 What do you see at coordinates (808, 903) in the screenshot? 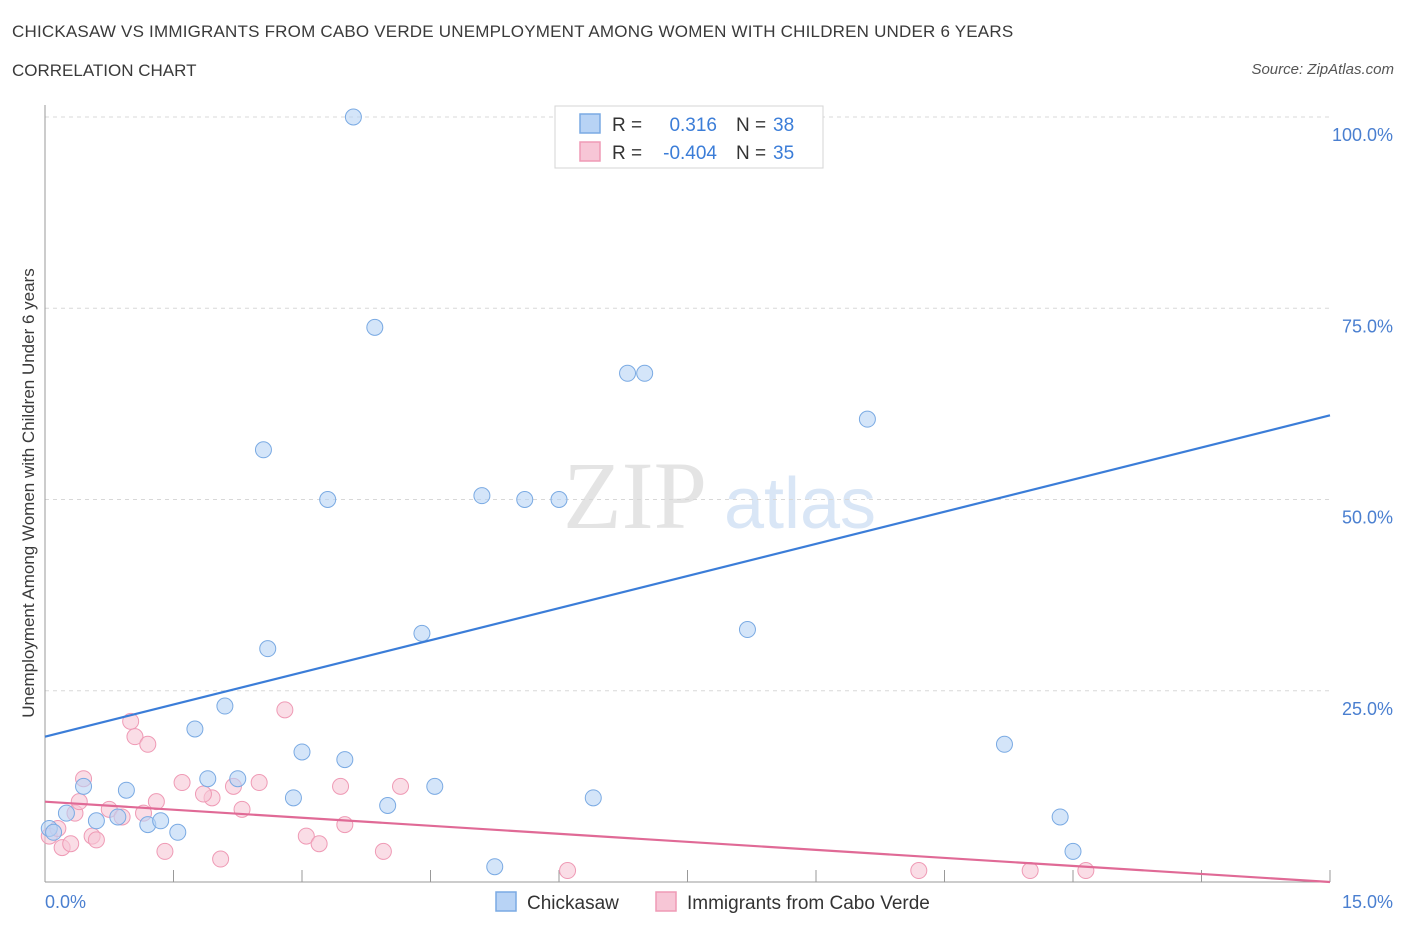
I see `legend-label-cabo-verde: Immigrants from Cabo Verde` at bounding box center [808, 903].